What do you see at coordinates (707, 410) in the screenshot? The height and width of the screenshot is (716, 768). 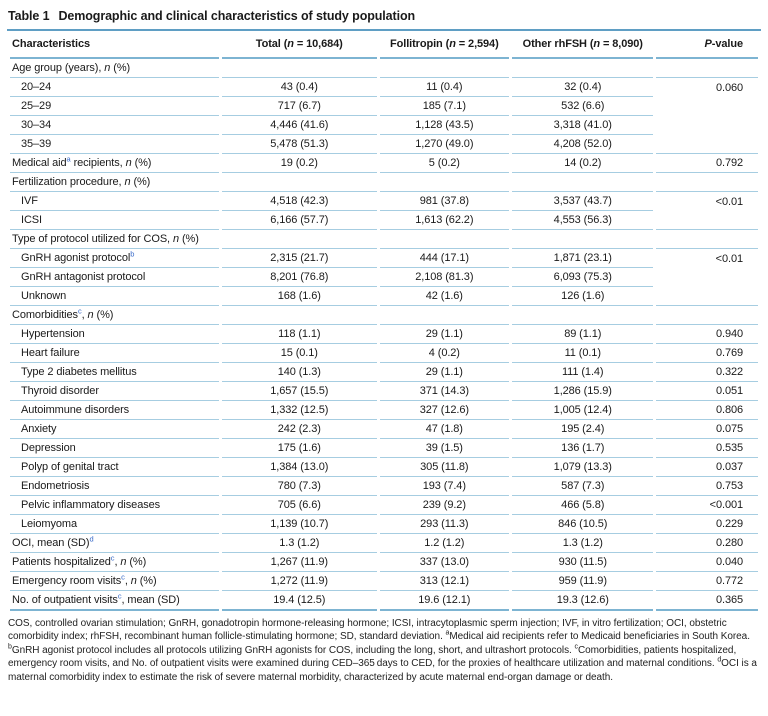 I see `p-value-cell: 0.806` at bounding box center [707, 410].